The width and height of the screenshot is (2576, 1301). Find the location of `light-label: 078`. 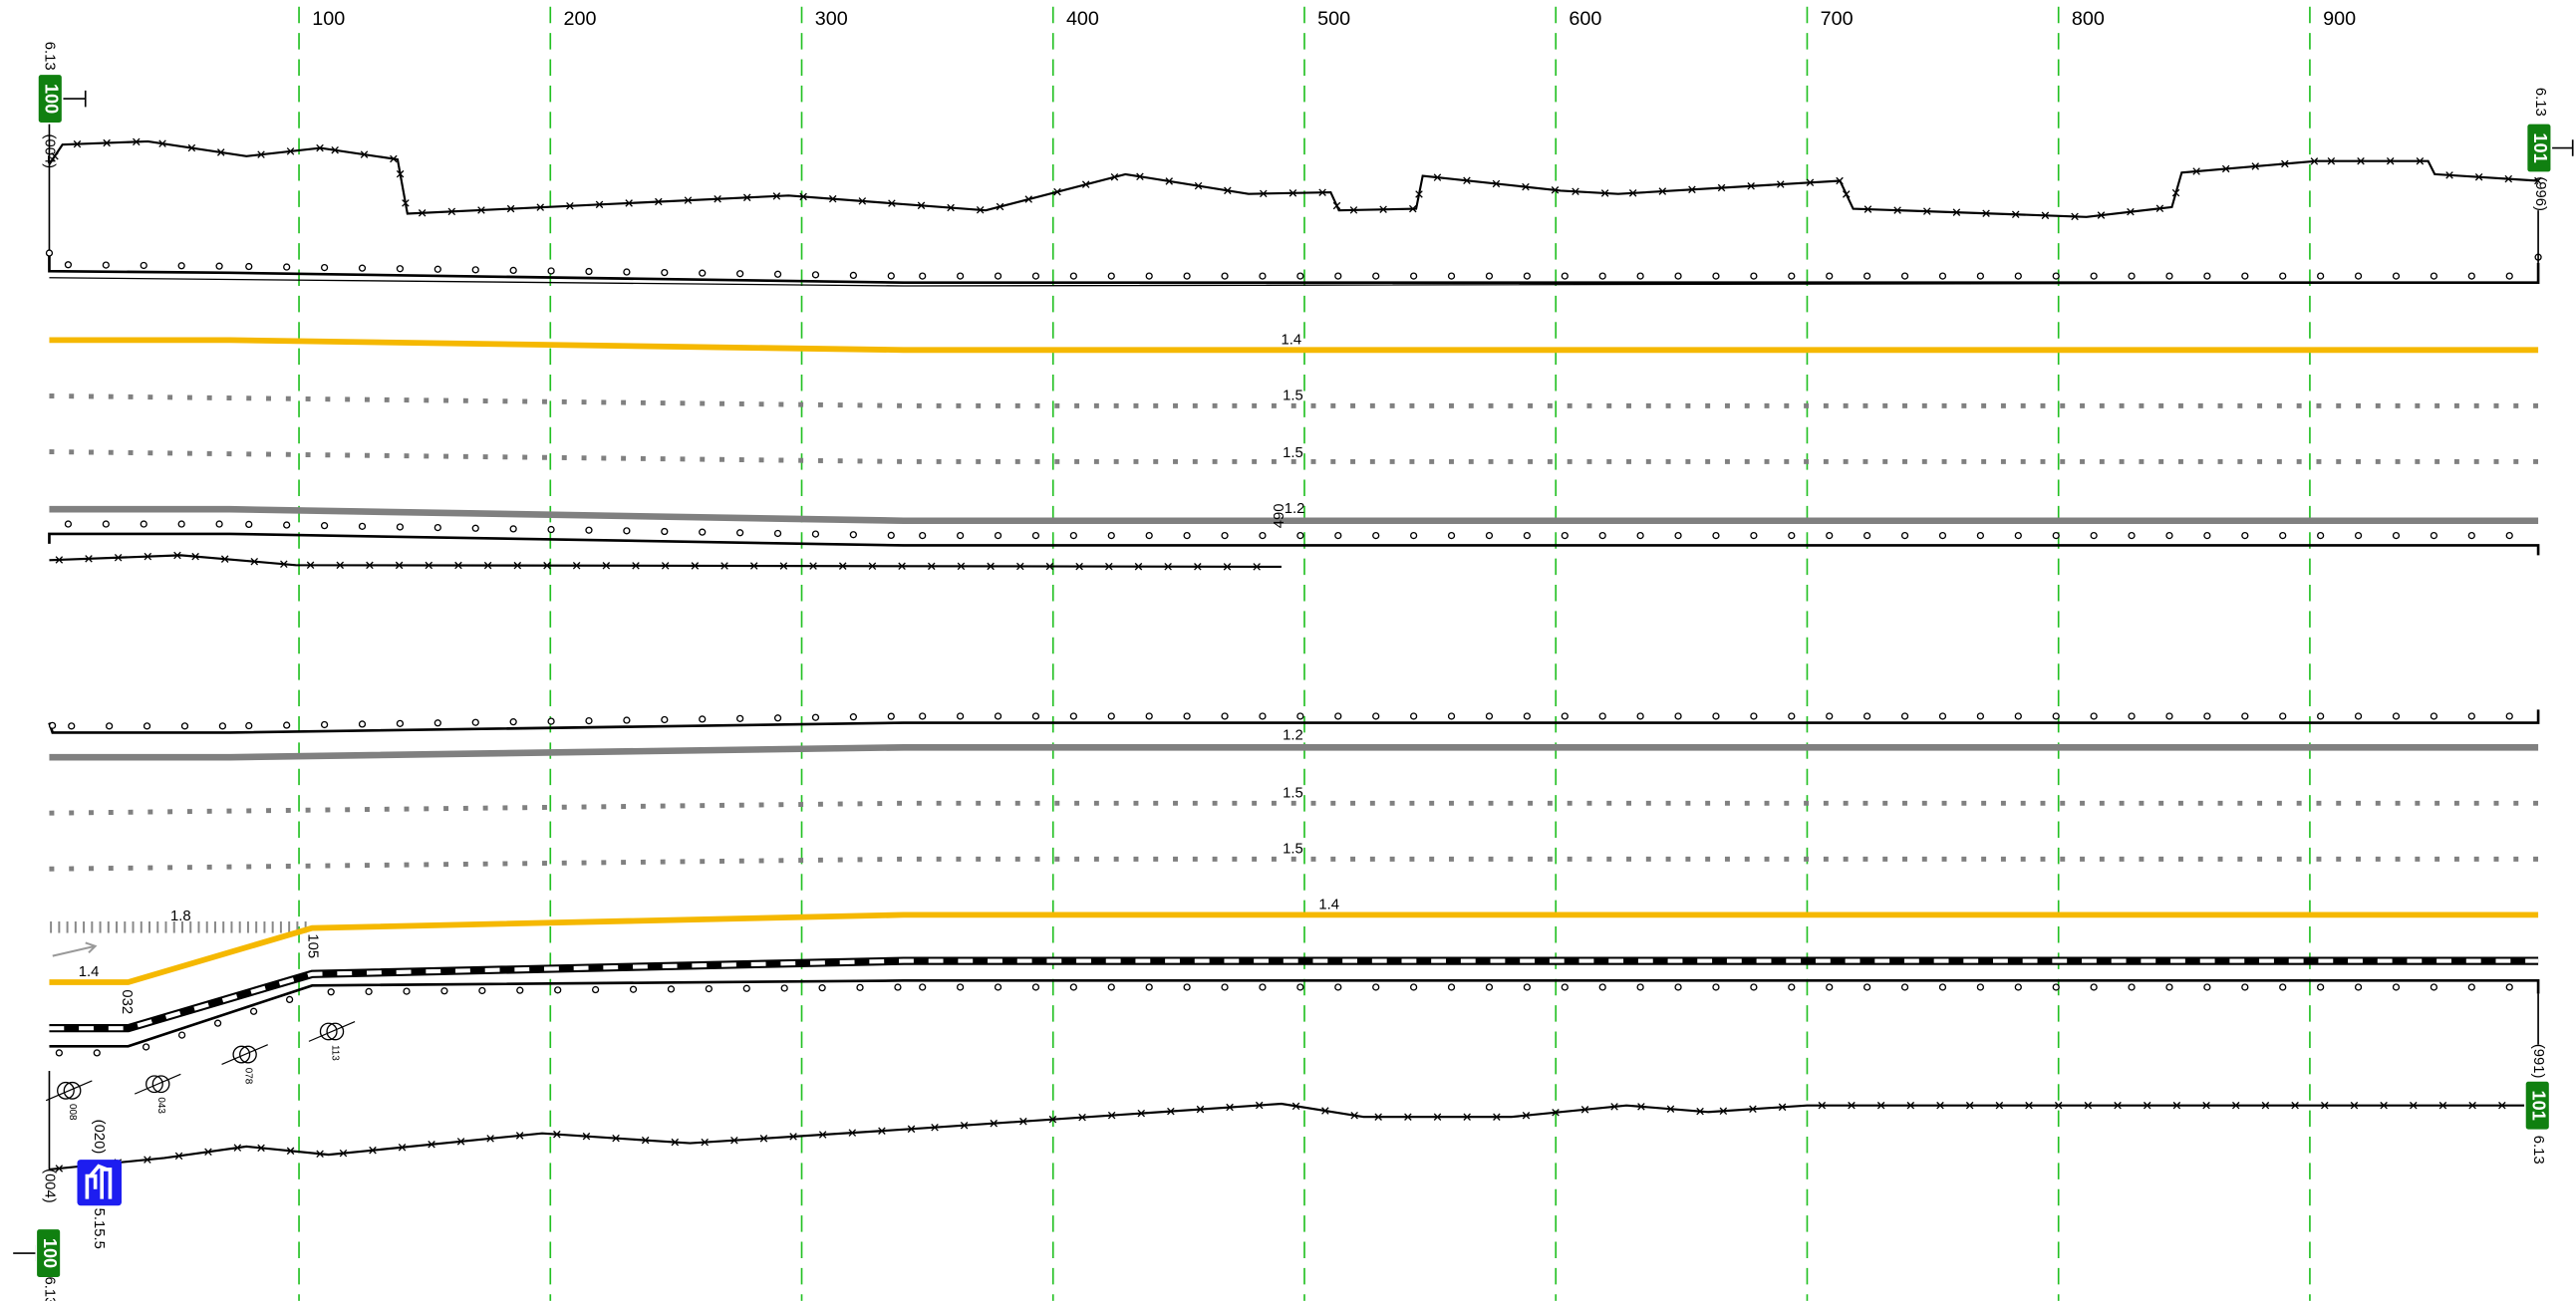

light-label: 078 is located at coordinates (247, 1076).